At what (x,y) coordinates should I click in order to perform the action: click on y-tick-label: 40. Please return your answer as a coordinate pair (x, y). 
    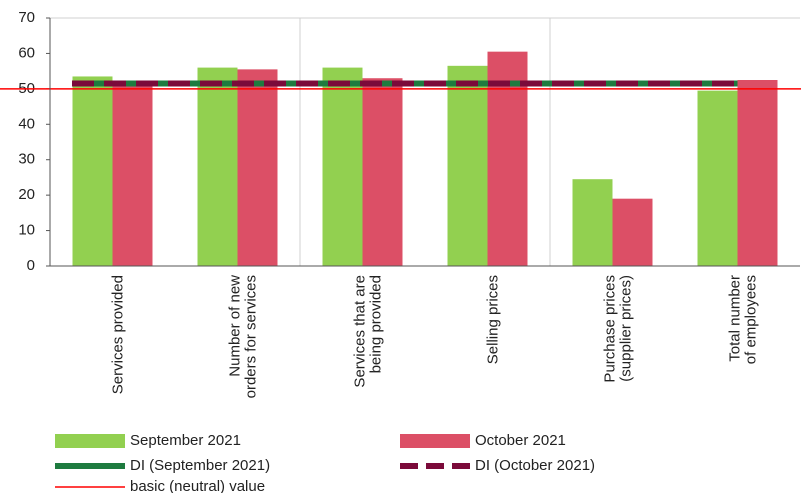
    Looking at the image, I should click on (26, 123).